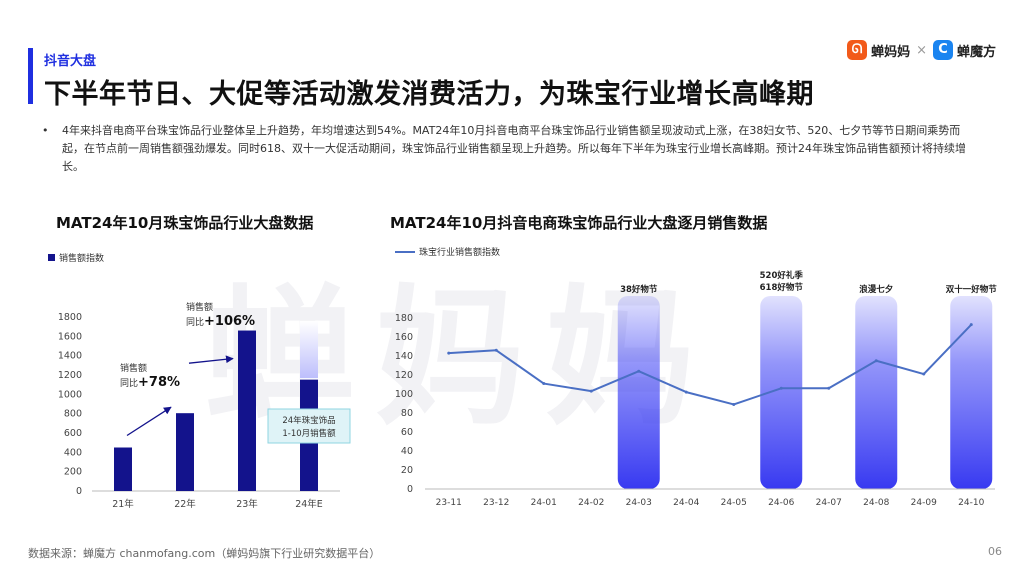  I want to click on x-tick-label: 24-04, so click(686, 503).